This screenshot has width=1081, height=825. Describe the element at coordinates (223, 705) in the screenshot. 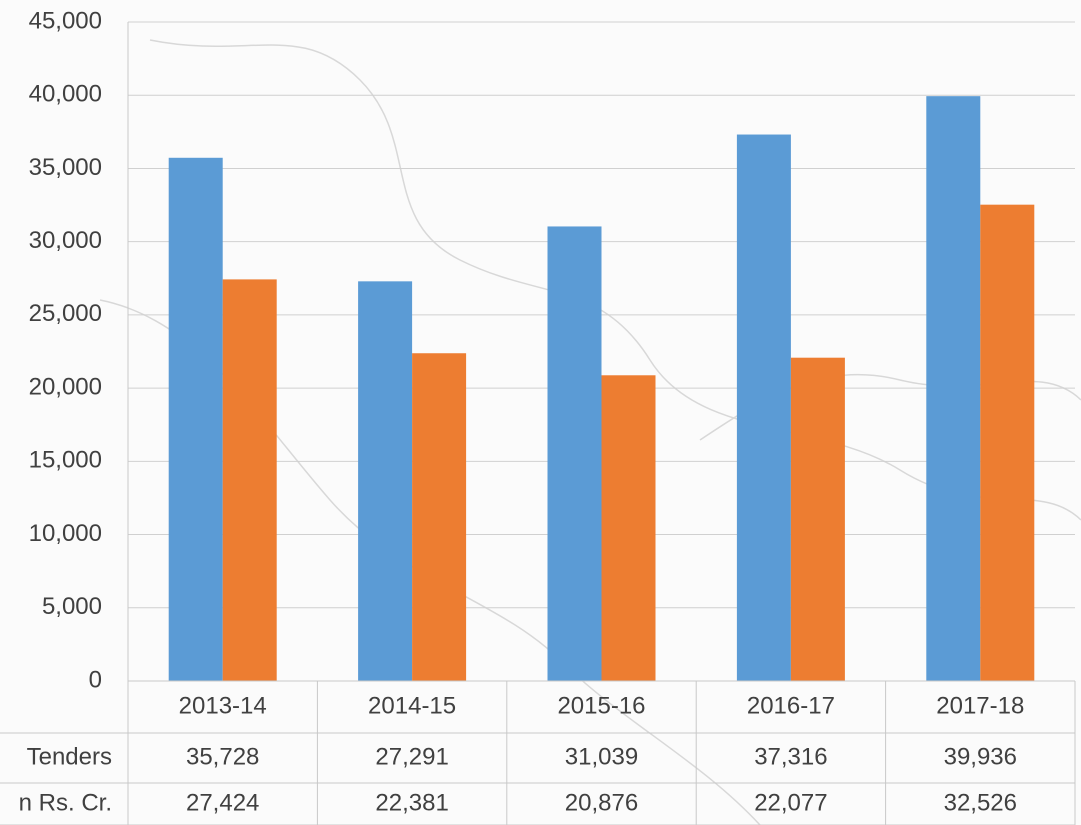

I see `x-tick-label: 2013-14` at that location.